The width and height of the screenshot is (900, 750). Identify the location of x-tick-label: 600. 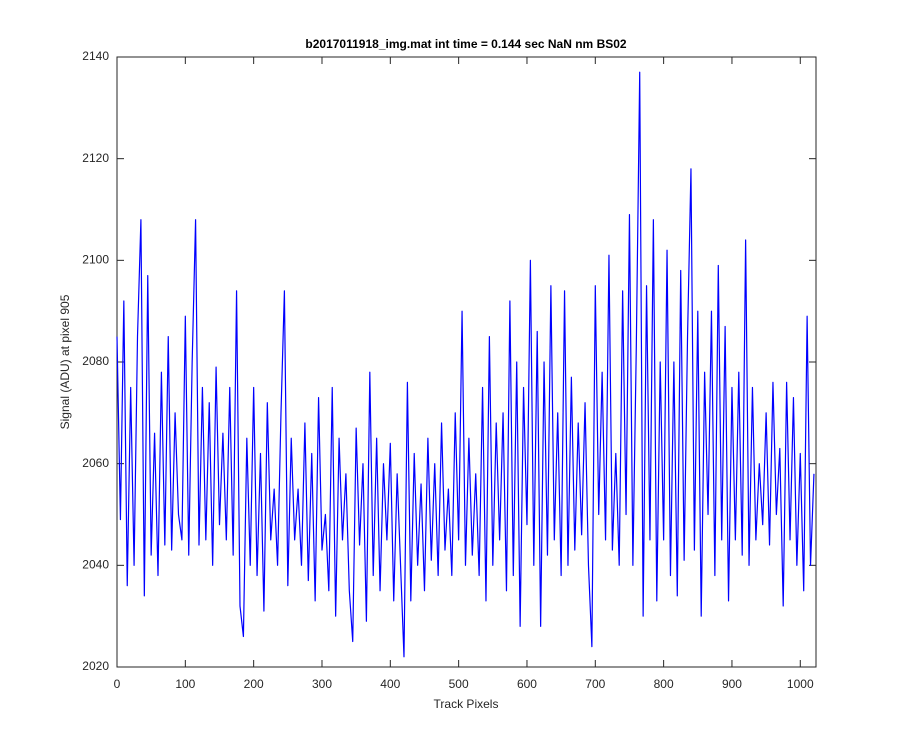
(527, 684).